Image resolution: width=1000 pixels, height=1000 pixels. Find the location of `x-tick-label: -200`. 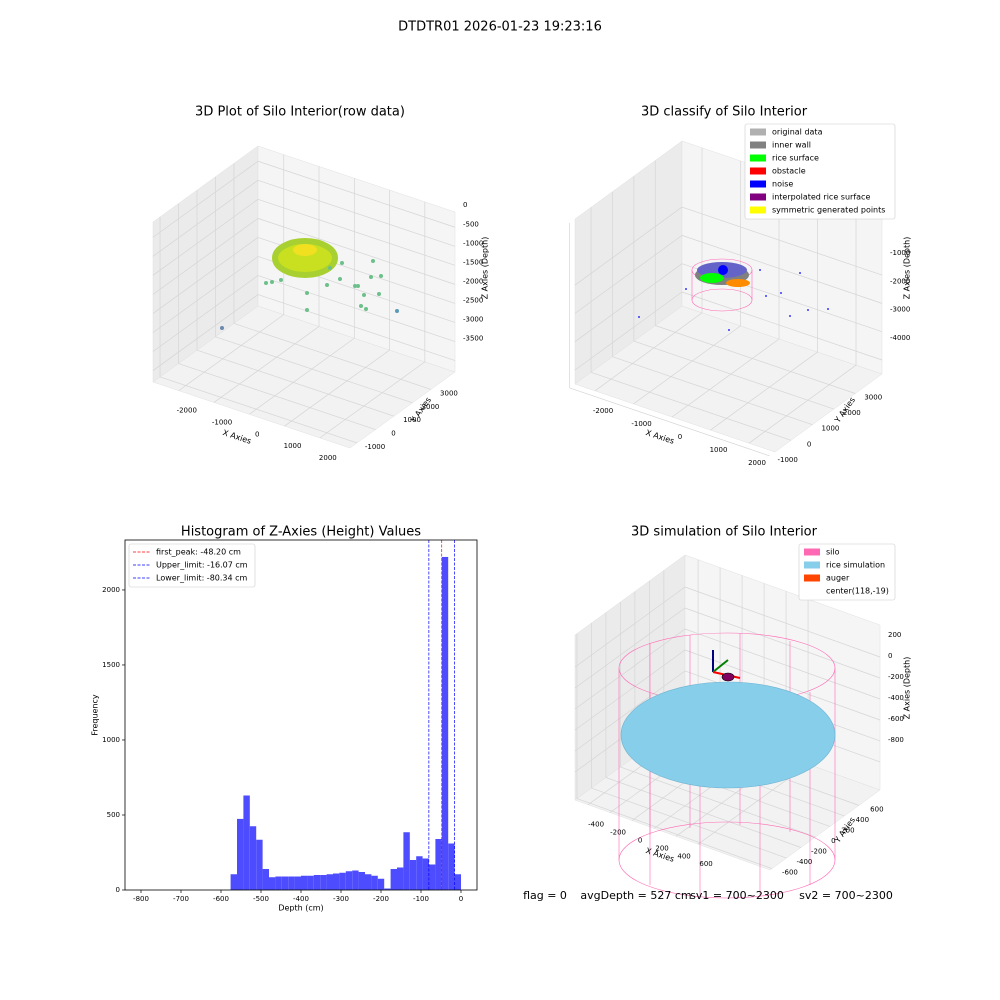

x-tick-label: -200 is located at coordinates (381, 899).